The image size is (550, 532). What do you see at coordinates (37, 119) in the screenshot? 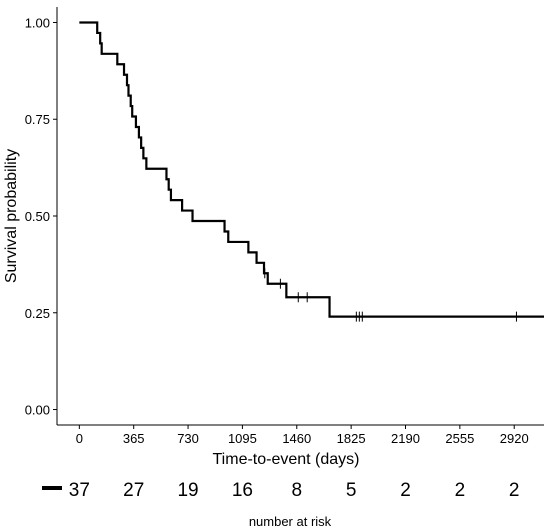
I see `y-tick-label: 0.75` at bounding box center [37, 119].